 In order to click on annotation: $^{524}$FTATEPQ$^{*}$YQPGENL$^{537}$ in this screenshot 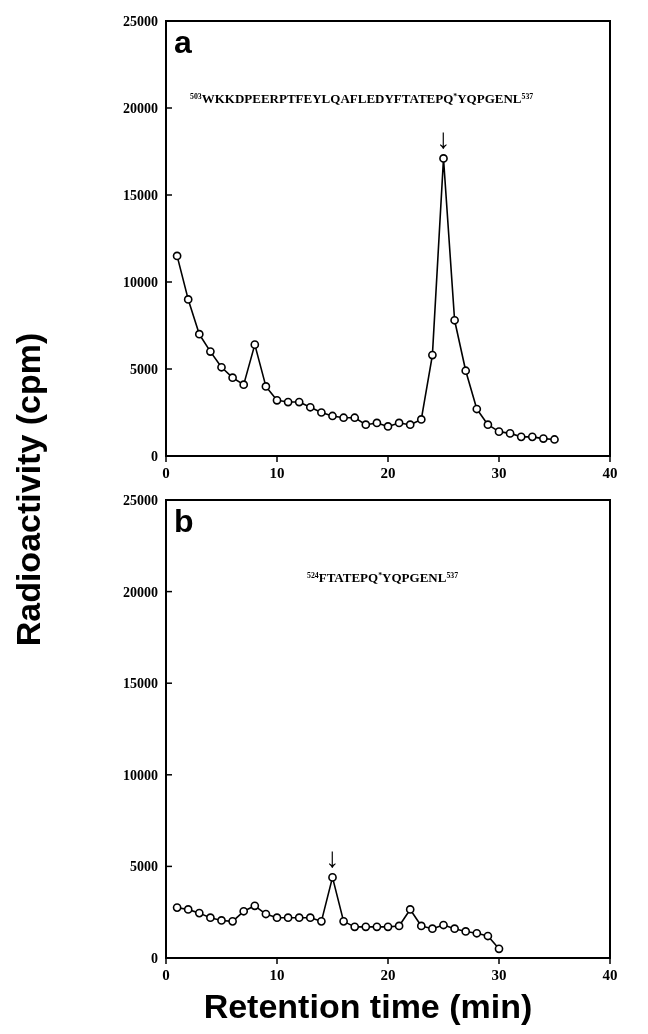, I will do `click(383, 577)`.